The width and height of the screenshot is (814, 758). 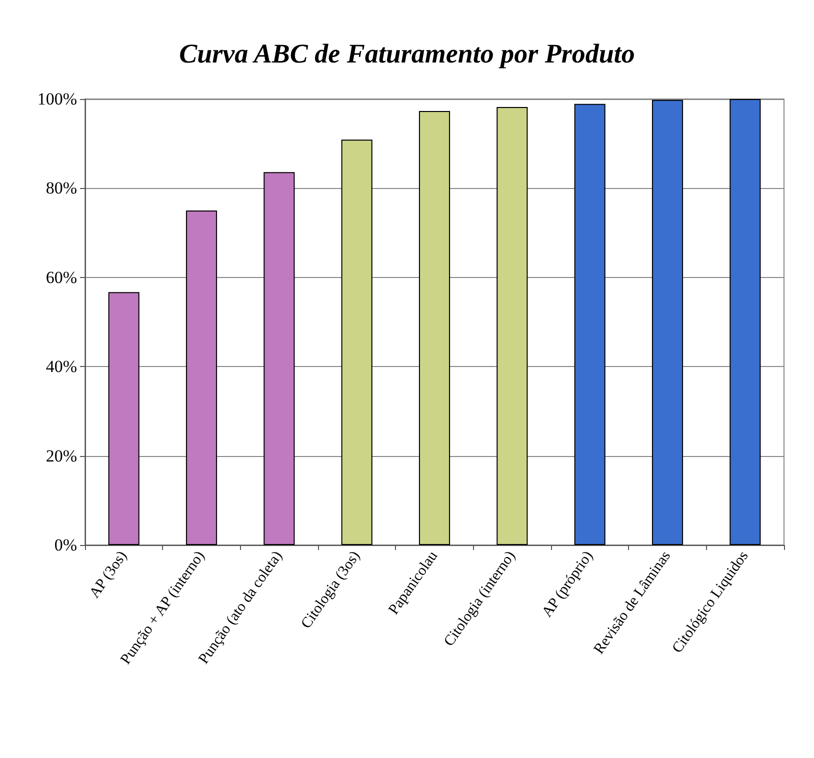 What do you see at coordinates (61, 277) in the screenshot?
I see `y-tick-label: 60%` at bounding box center [61, 277].